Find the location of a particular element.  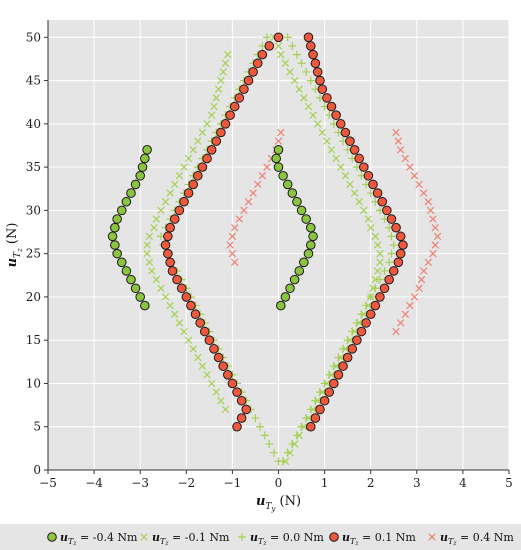

y-tick-label: 0 is located at coordinates (37, 470).